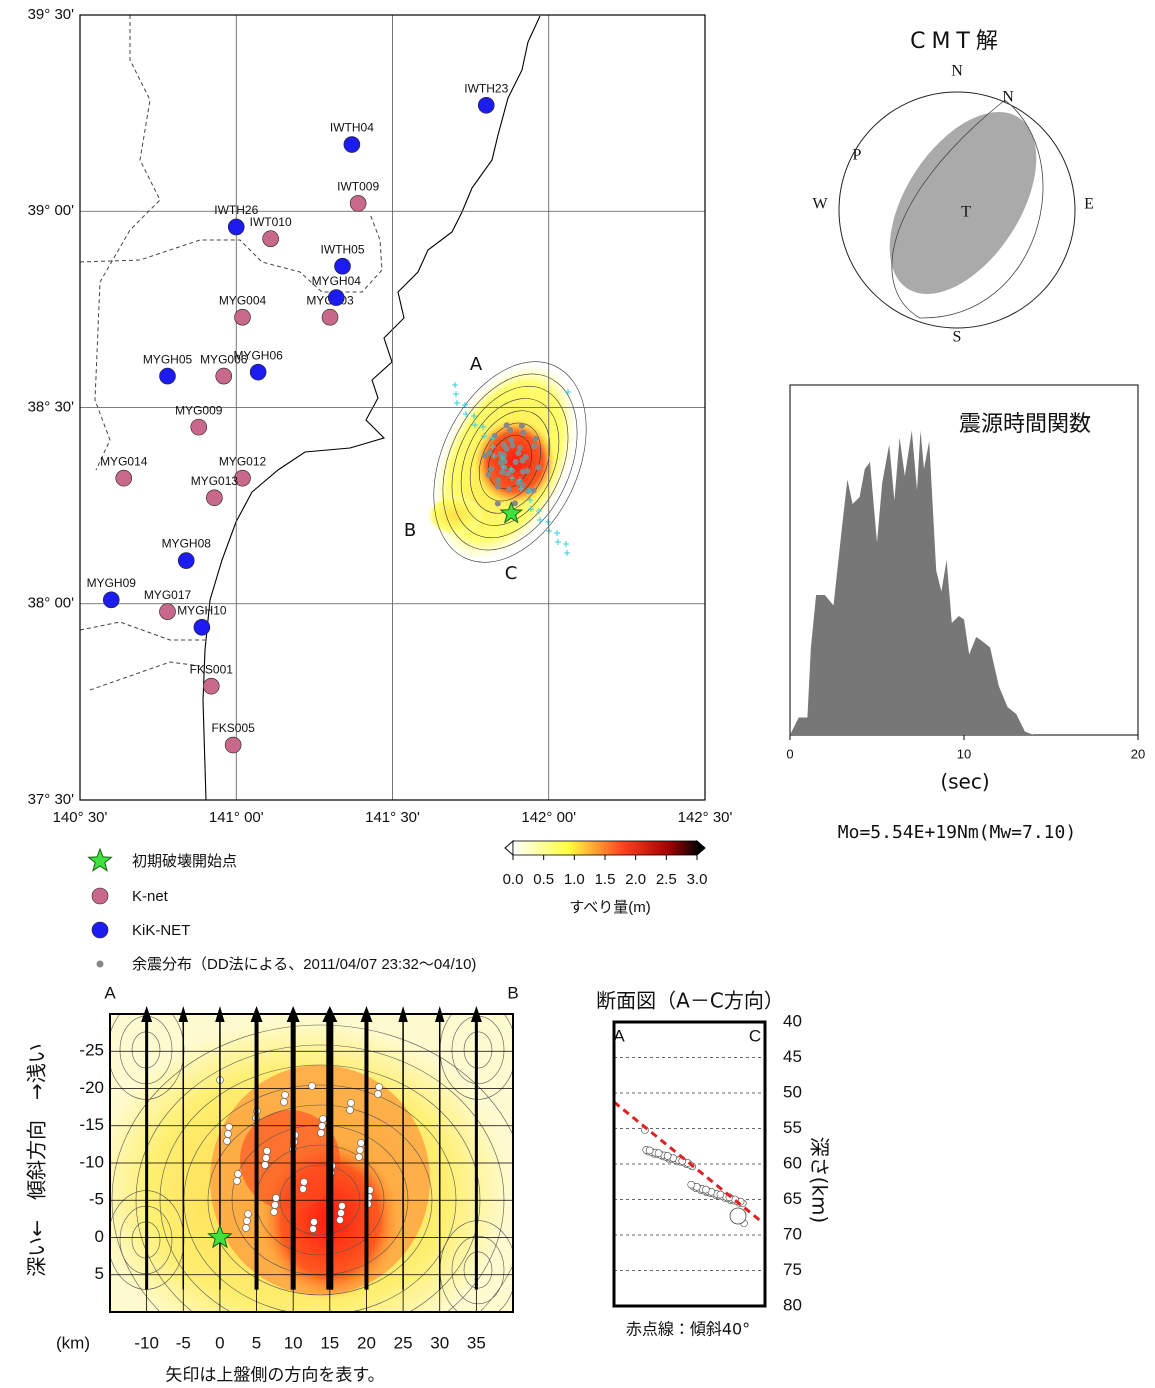 The width and height of the screenshot is (1155, 1388). I want to click on nodal-plane, so click(967, 209).